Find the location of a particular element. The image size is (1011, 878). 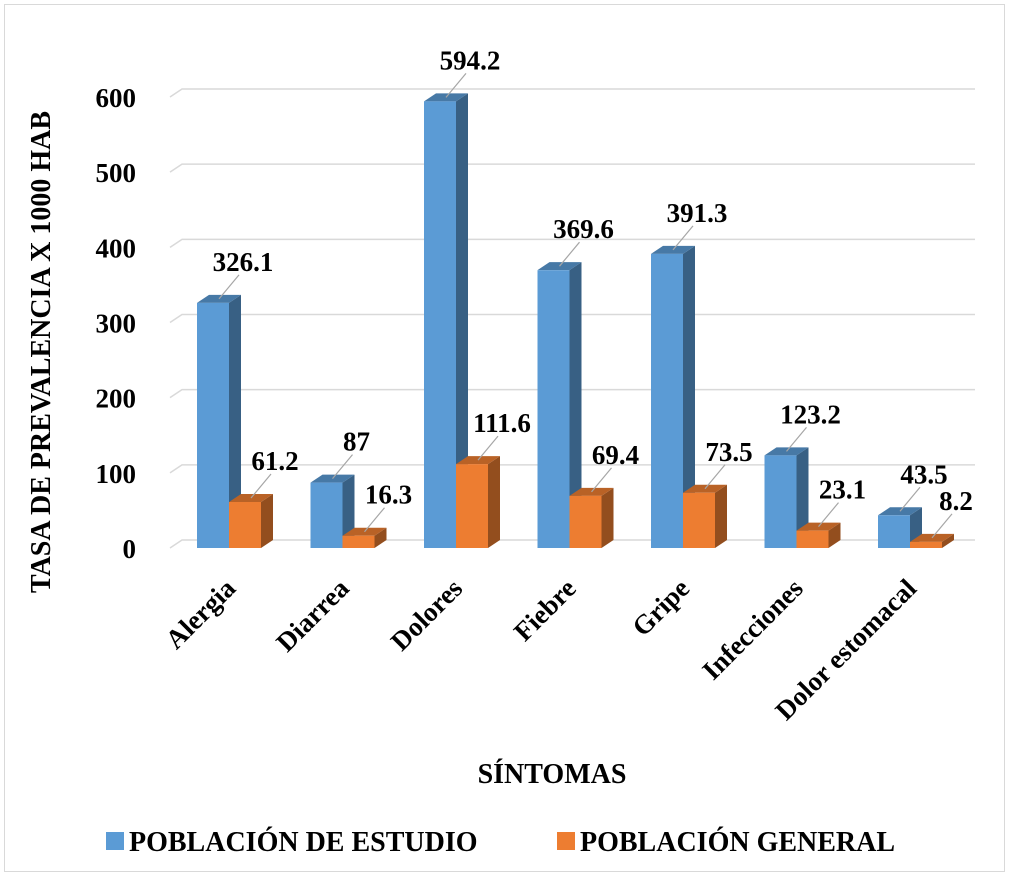

y-tick-label: 200 is located at coordinates (116, 399).